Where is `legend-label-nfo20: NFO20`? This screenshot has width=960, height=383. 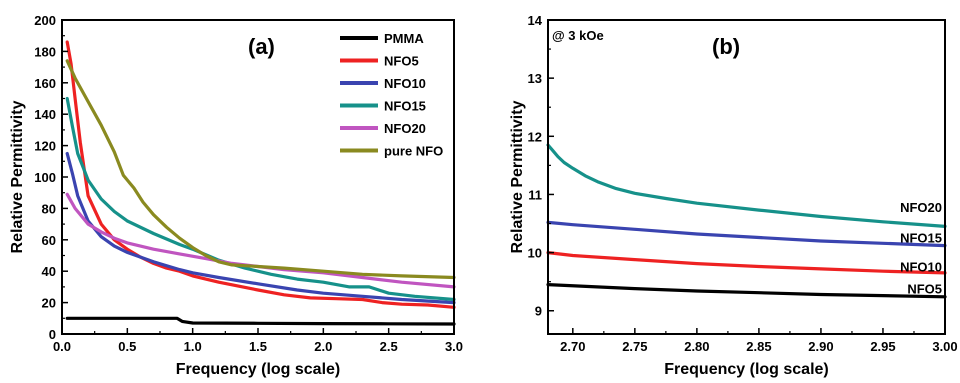
legend-label-nfo20: NFO20 is located at coordinates (405, 128).